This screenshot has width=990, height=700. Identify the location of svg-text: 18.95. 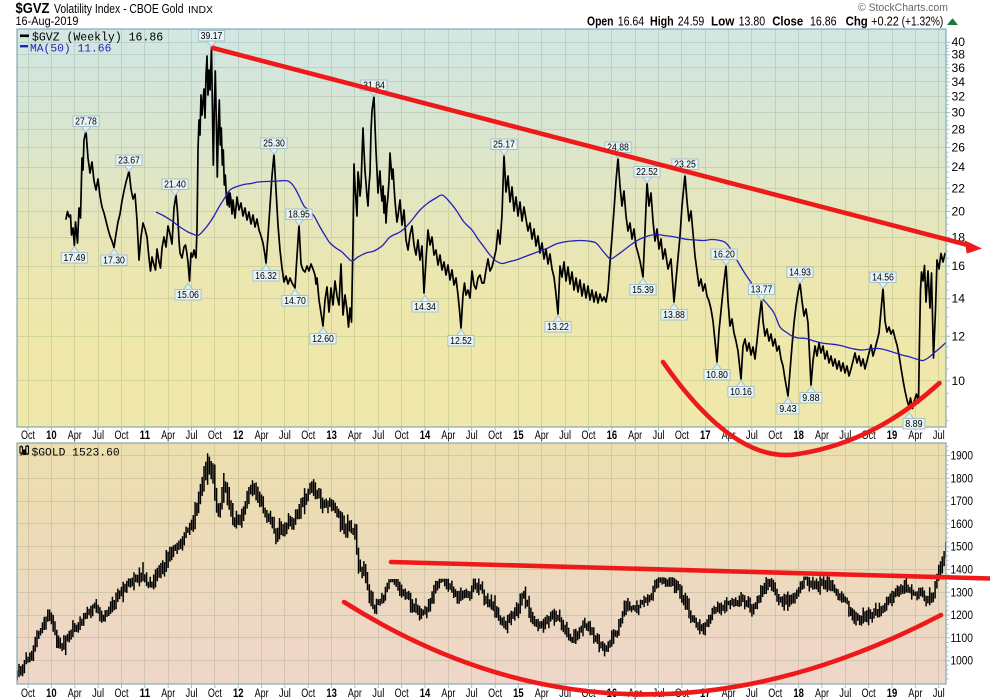
(299, 215).